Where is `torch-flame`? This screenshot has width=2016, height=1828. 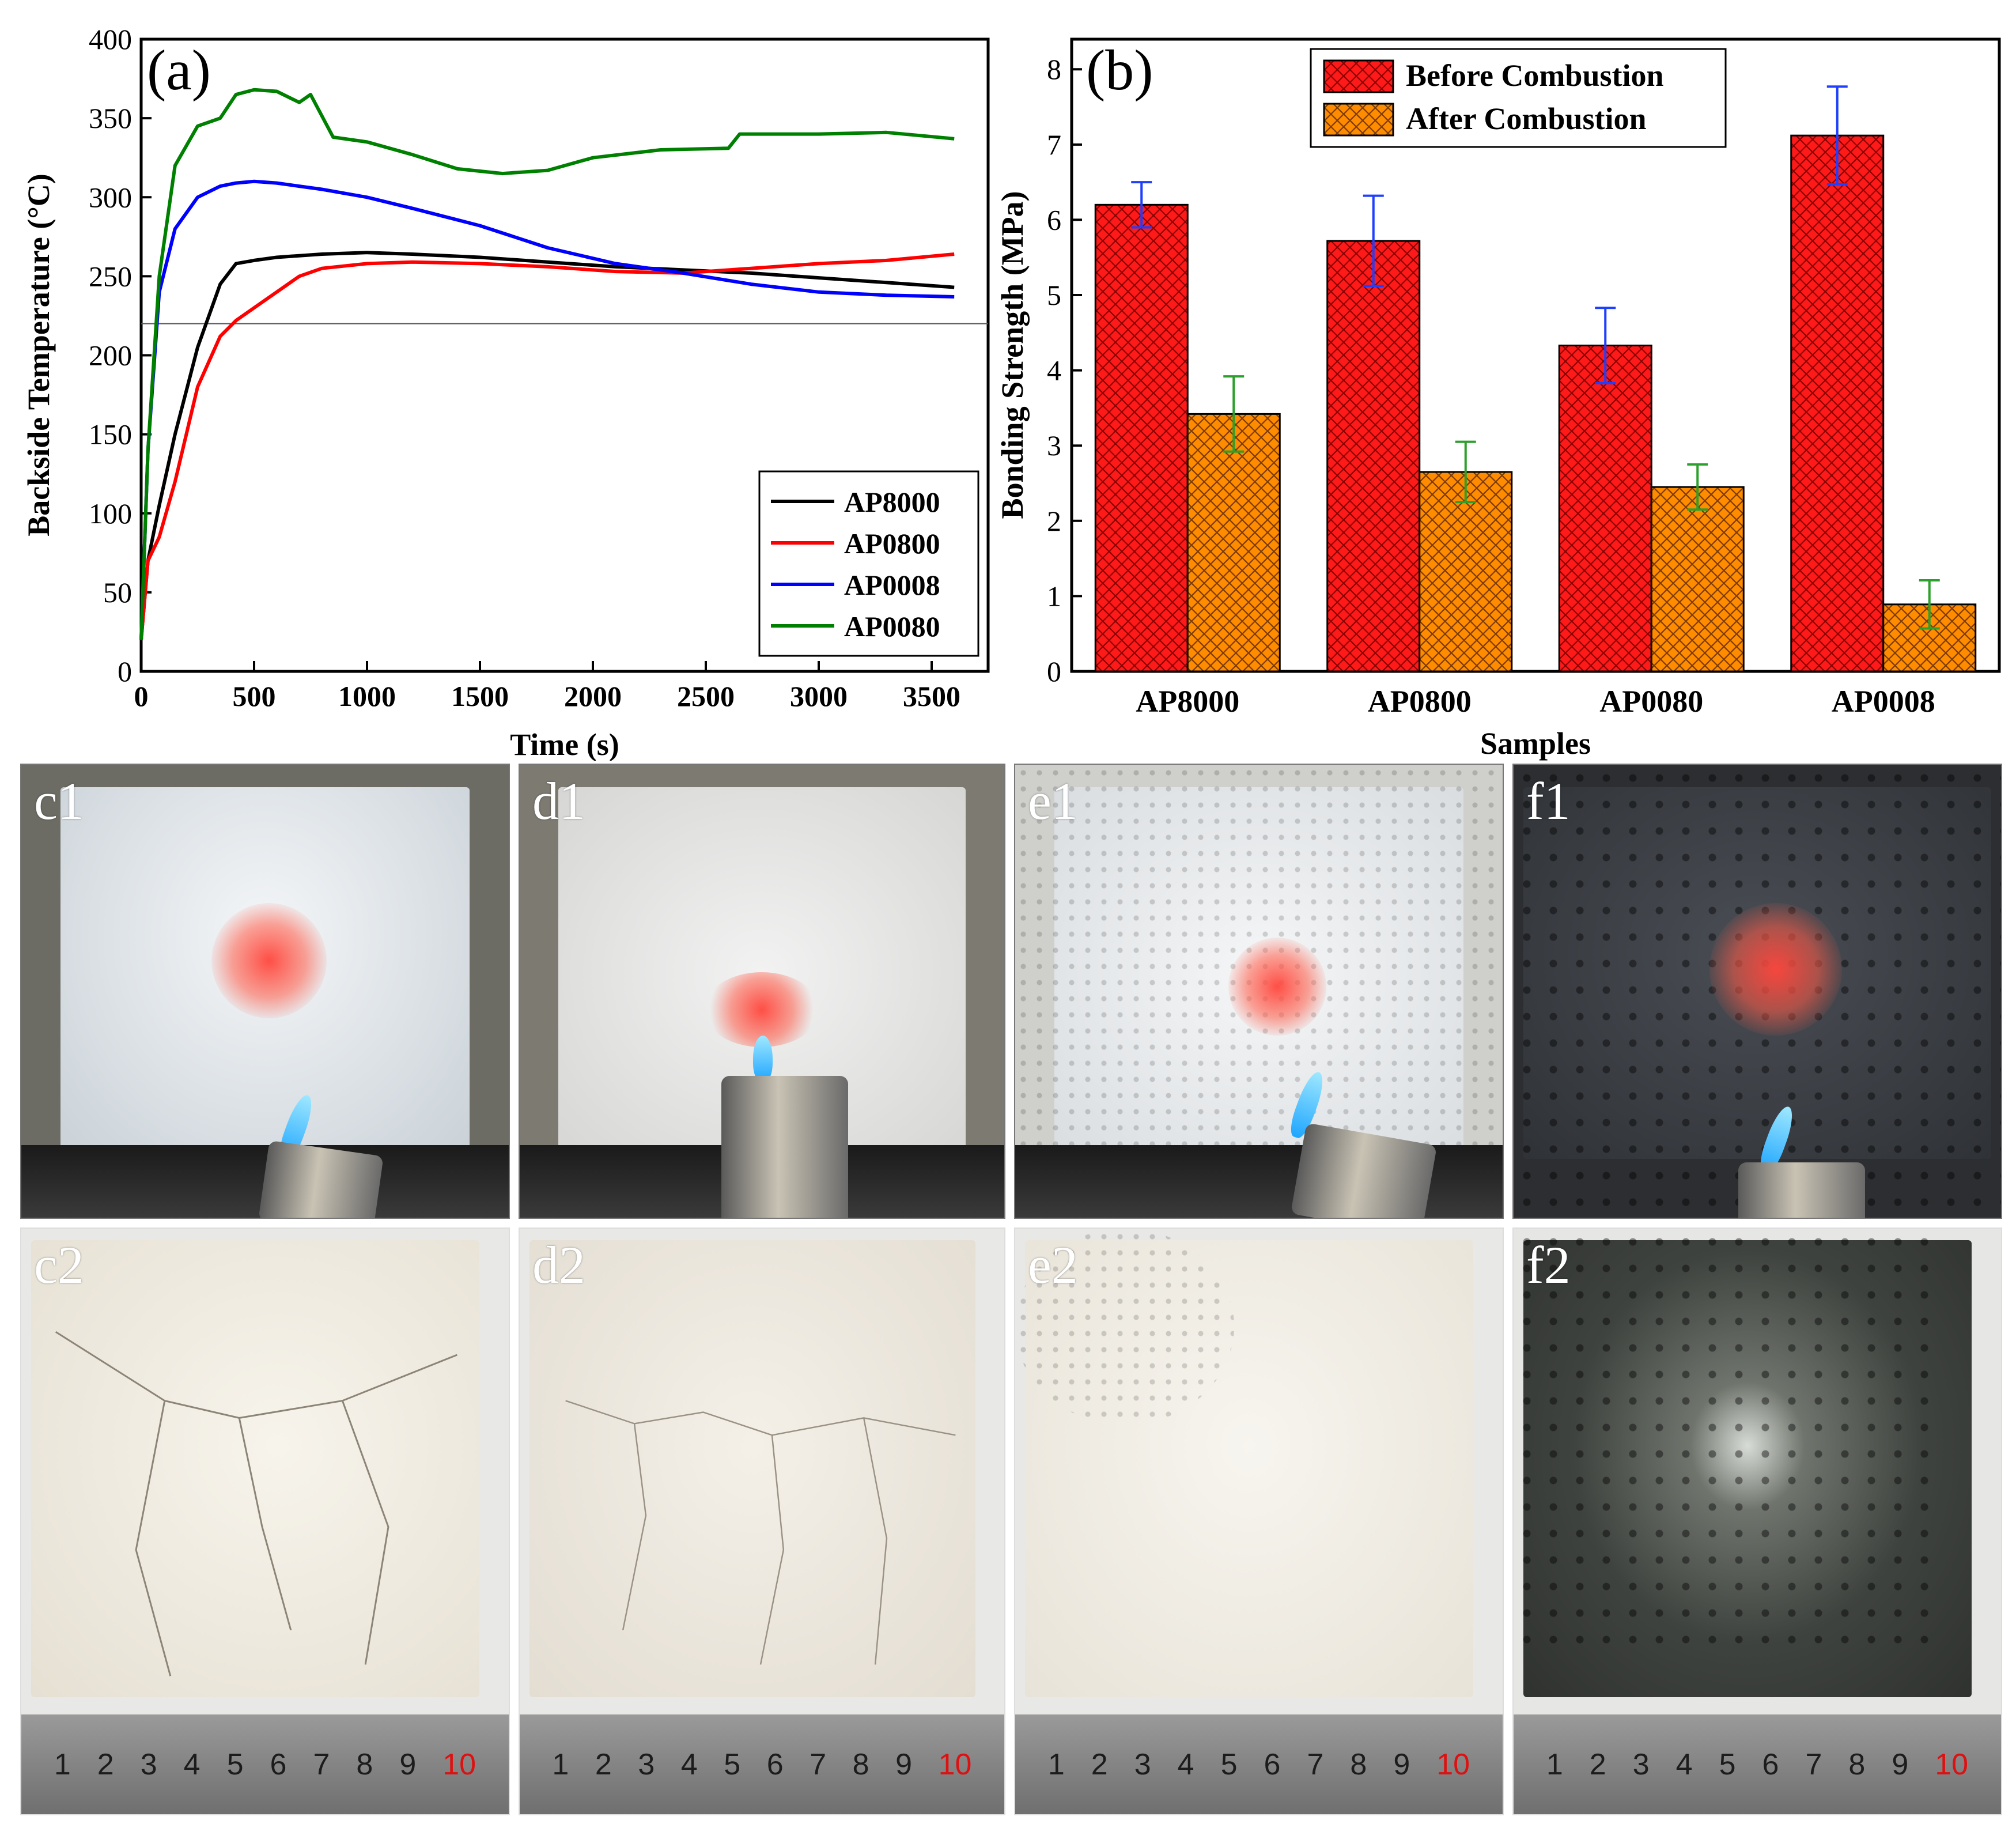 torch-flame is located at coordinates (763, 1059).